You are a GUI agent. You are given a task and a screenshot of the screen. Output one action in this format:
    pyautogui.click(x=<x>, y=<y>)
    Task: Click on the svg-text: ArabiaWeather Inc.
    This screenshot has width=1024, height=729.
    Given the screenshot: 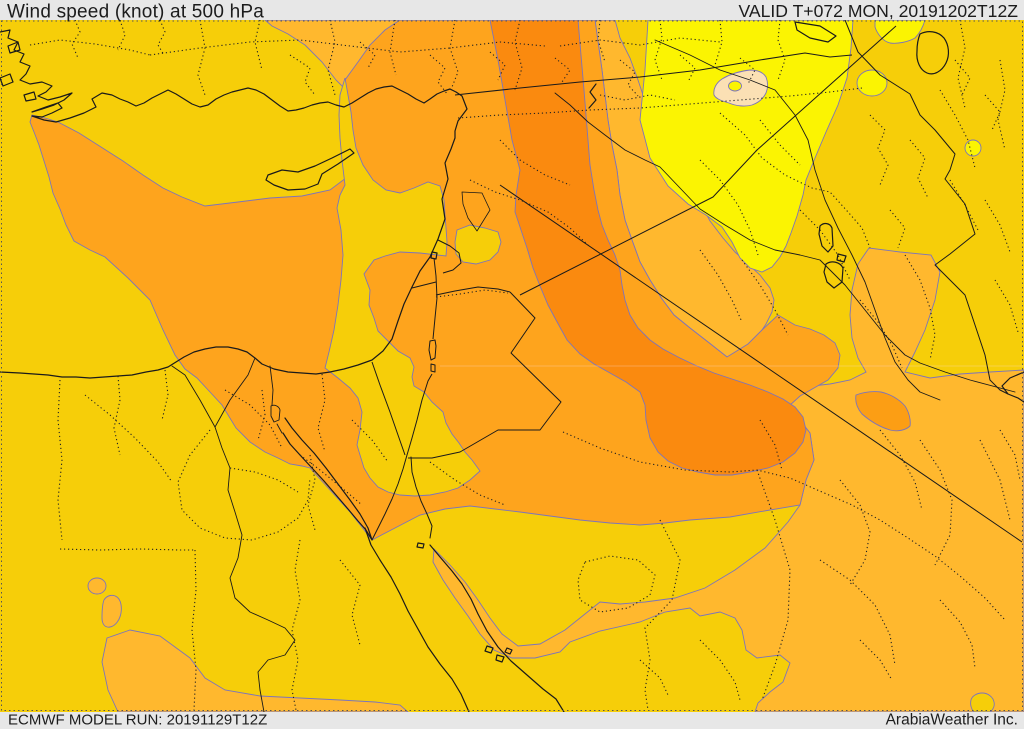 What is the action you would take?
    pyautogui.click(x=952, y=720)
    